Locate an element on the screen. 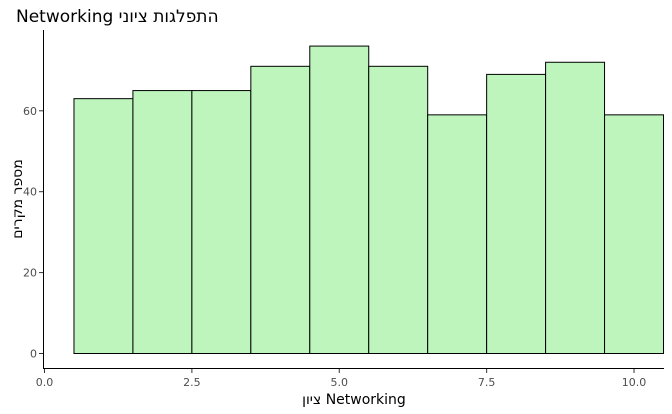  y-tick-label: 0 is located at coordinates (33, 354).